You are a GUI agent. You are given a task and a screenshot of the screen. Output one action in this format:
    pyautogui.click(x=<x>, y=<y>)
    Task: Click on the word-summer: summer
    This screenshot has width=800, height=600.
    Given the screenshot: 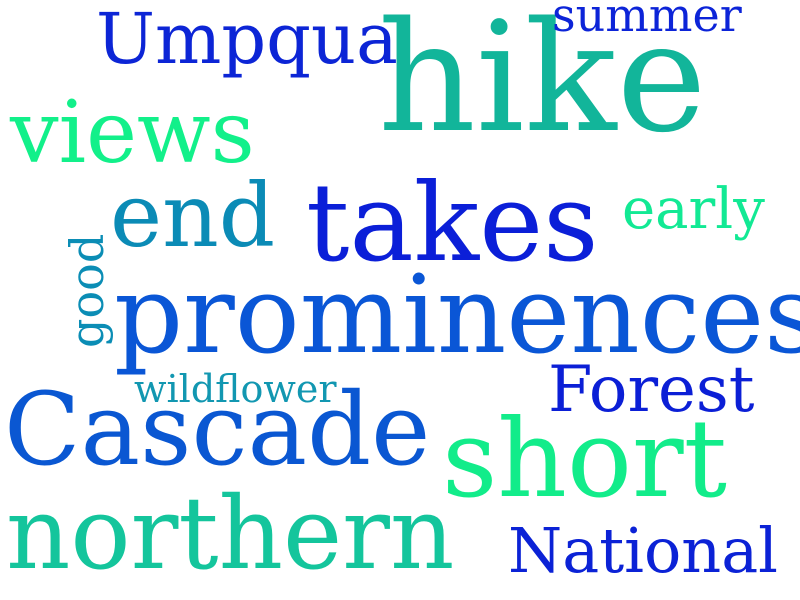 What is the action you would take?
    pyautogui.click(x=647, y=21)
    